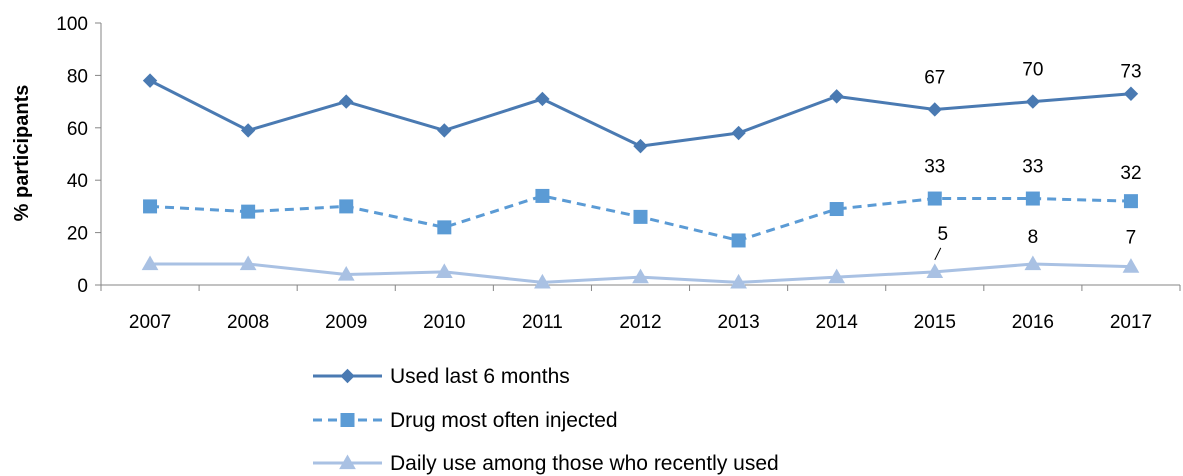  I want to click on x-tick-label: 2015, so click(935, 322).